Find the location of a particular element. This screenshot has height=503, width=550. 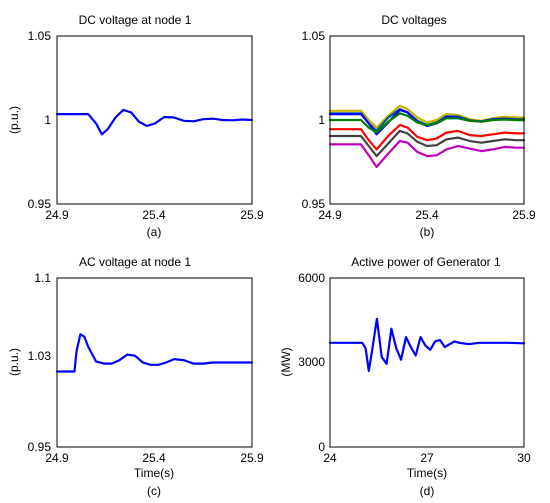

panel-a-xtick-left: 24.9 is located at coordinates (57, 215).